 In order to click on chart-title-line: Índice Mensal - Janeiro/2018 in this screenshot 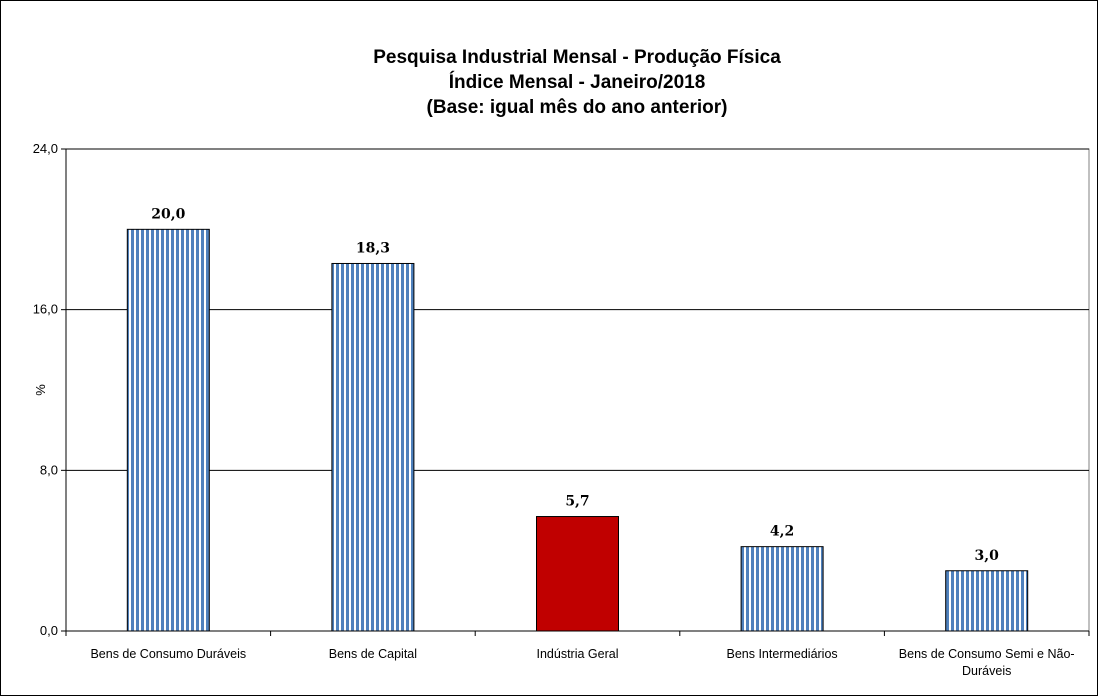, I will do `click(577, 82)`.